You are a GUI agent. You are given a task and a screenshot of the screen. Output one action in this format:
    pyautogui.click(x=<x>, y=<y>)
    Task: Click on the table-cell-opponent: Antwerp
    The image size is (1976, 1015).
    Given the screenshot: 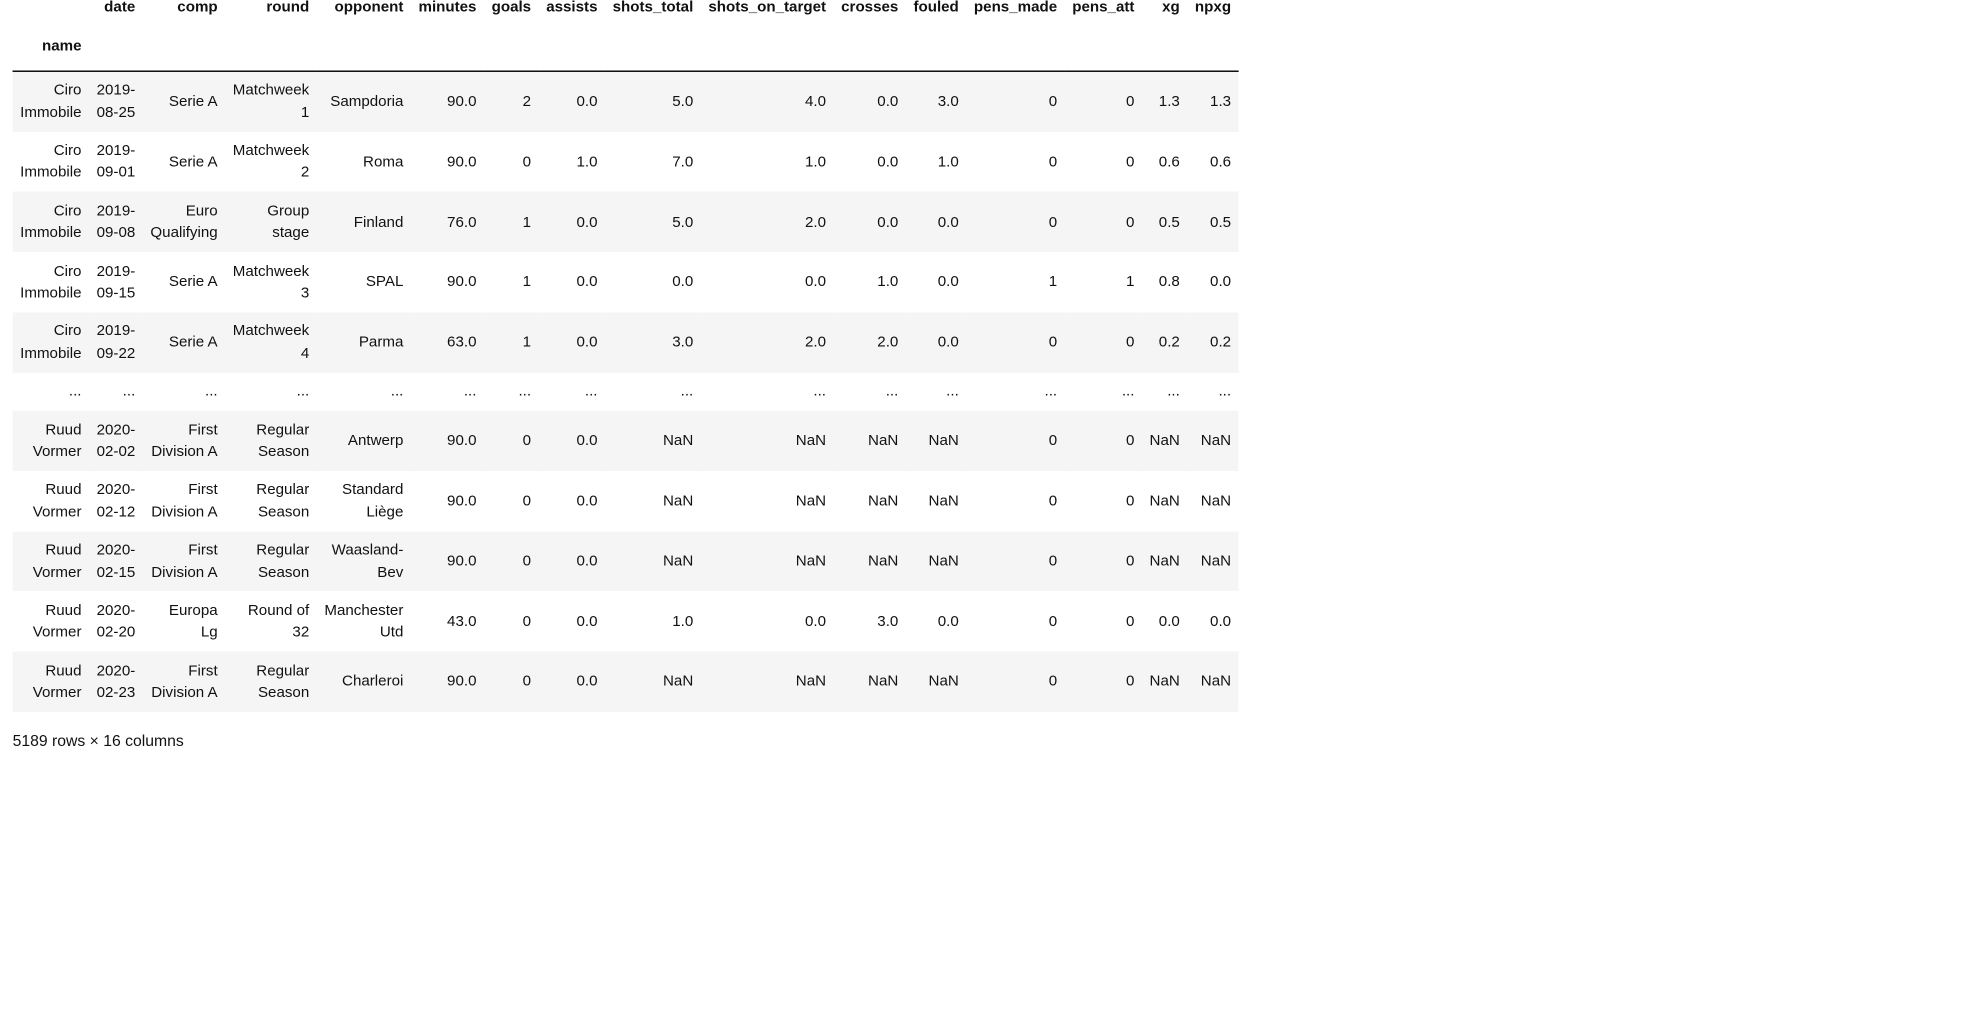 What is the action you would take?
    pyautogui.click(x=375, y=440)
    